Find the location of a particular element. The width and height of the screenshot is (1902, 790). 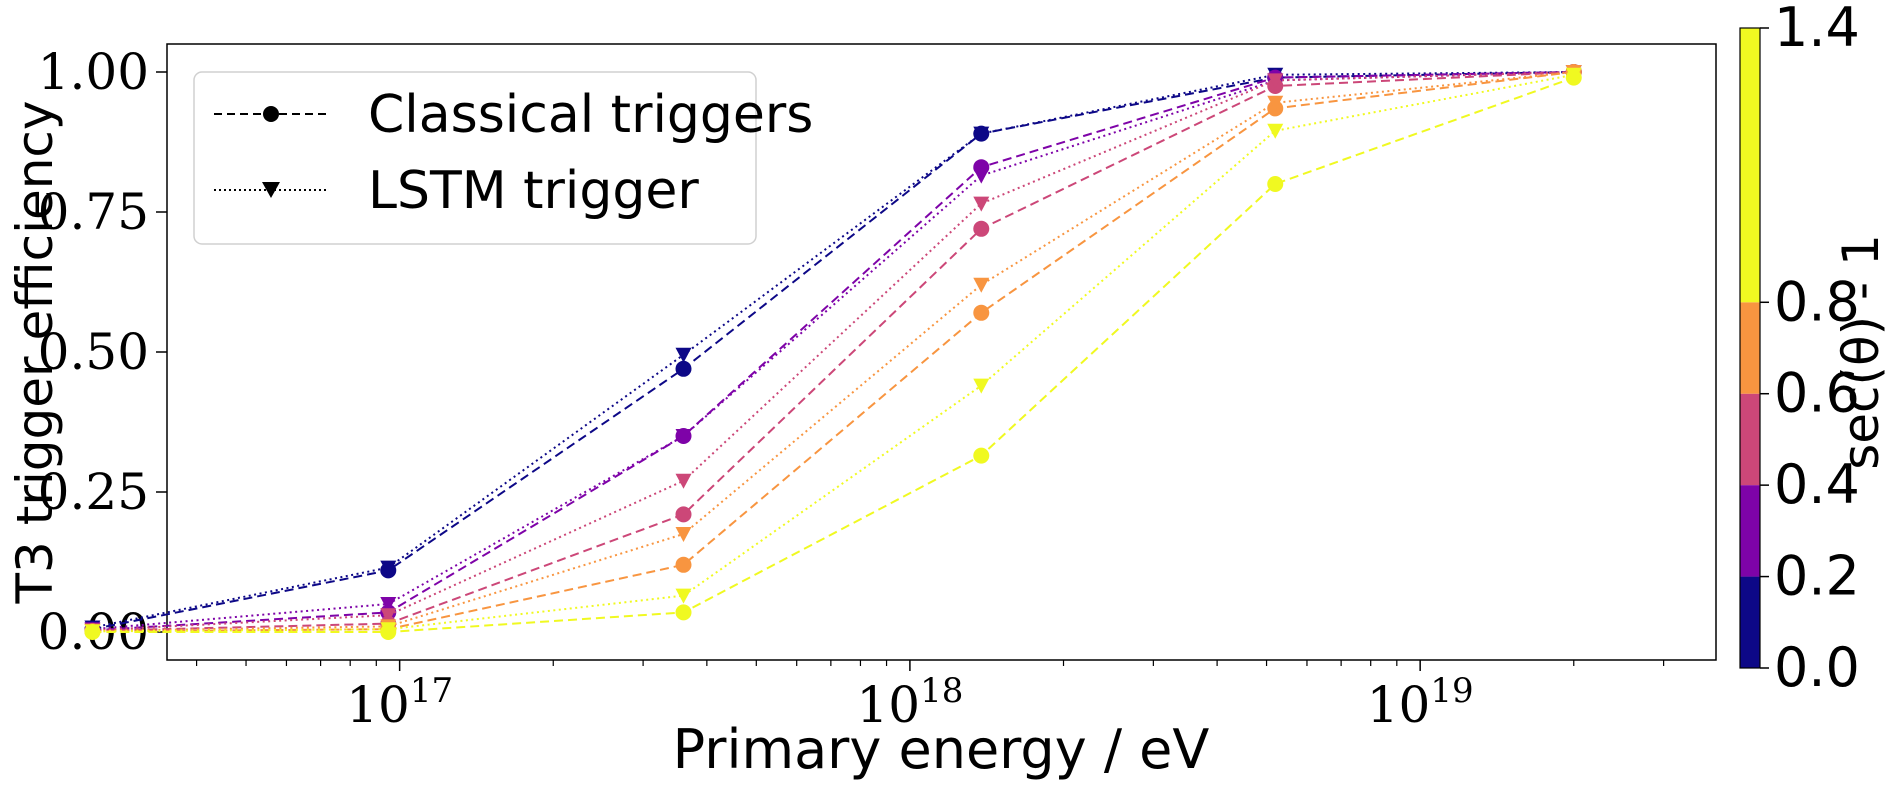

colorbar-tick-label: 0.2 is located at coordinates (1817, 576).